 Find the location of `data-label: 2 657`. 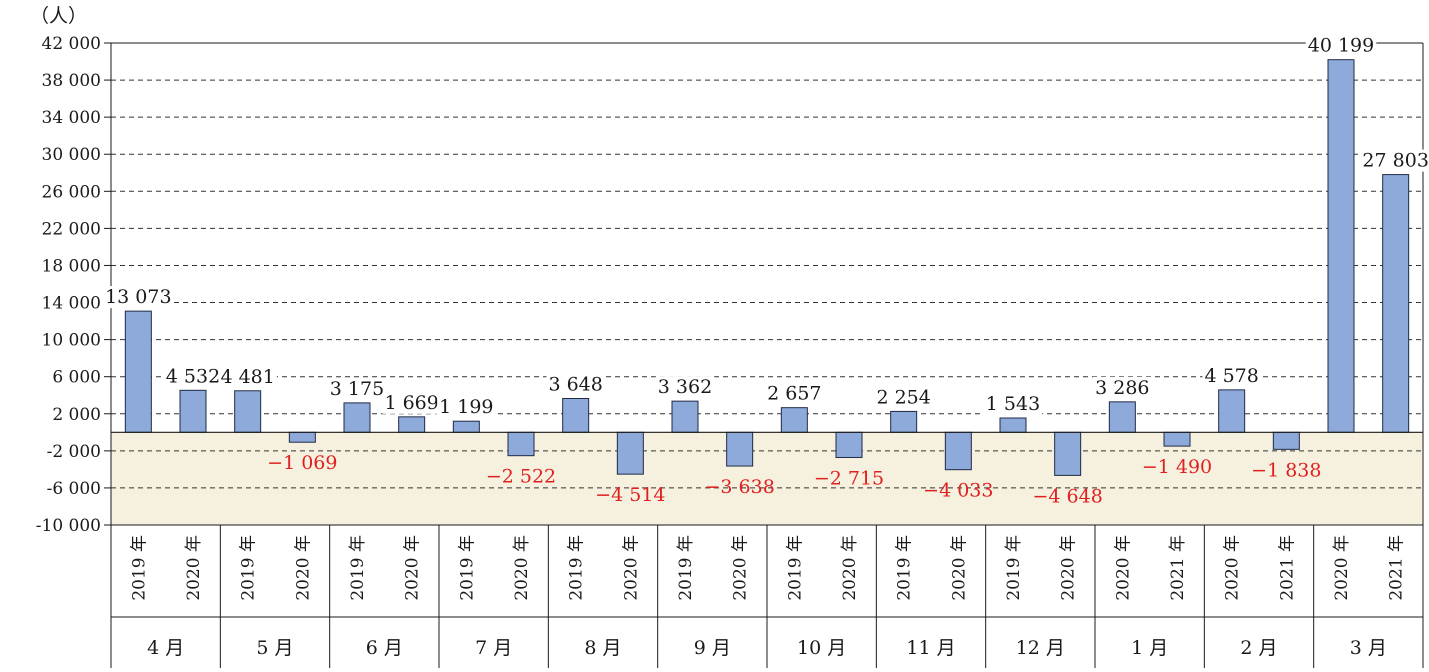

data-label: 2 657 is located at coordinates (794, 394).